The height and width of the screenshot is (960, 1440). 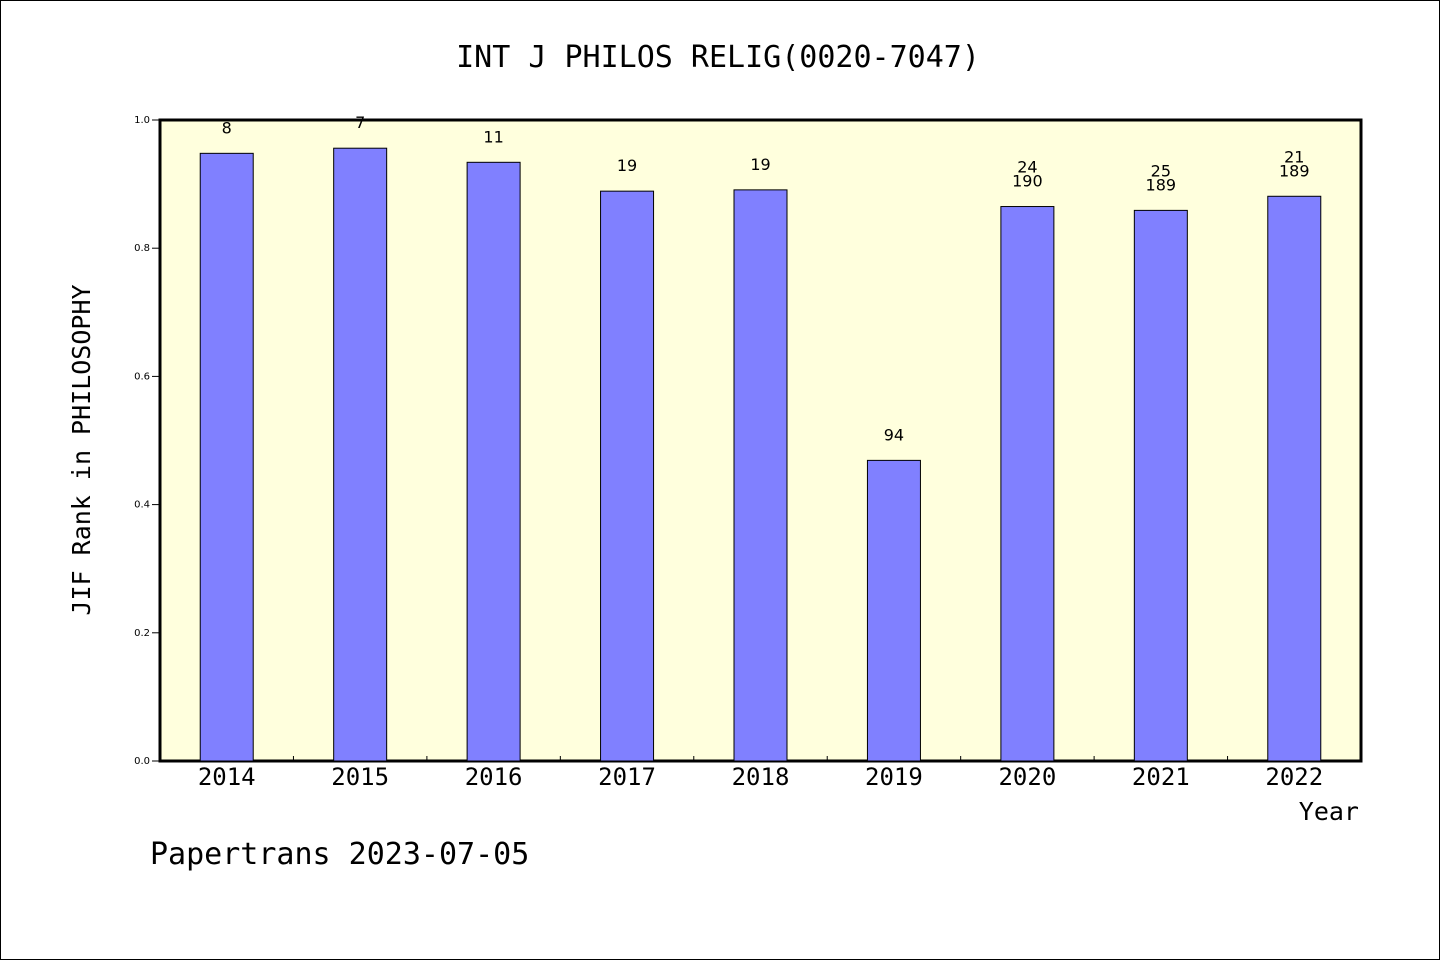 I want to click on y-tick-label-0: 0.0, so click(x=142, y=761).